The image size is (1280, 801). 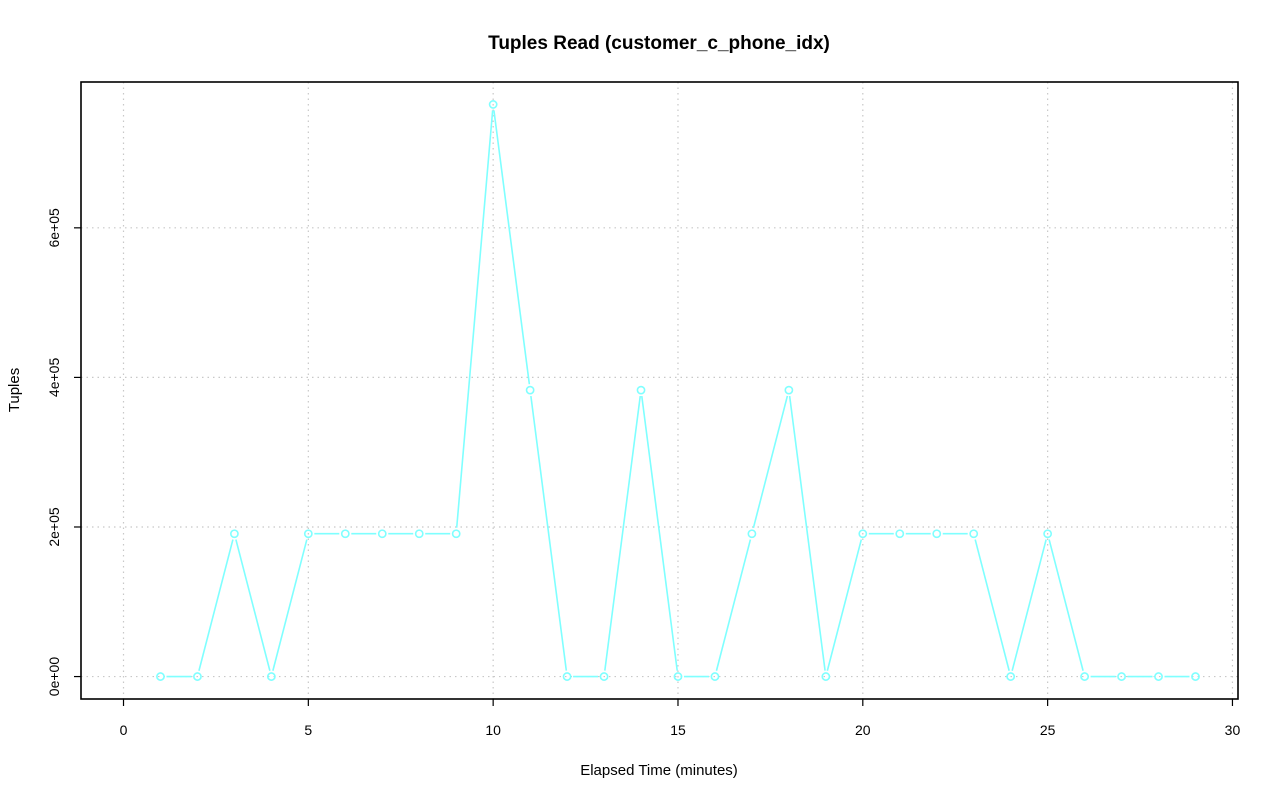 What do you see at coordinates (659, 770) in the screenshot?
I see `x-axis-title: Elapsed Time (minutes)` at bounding box center [659, 770].